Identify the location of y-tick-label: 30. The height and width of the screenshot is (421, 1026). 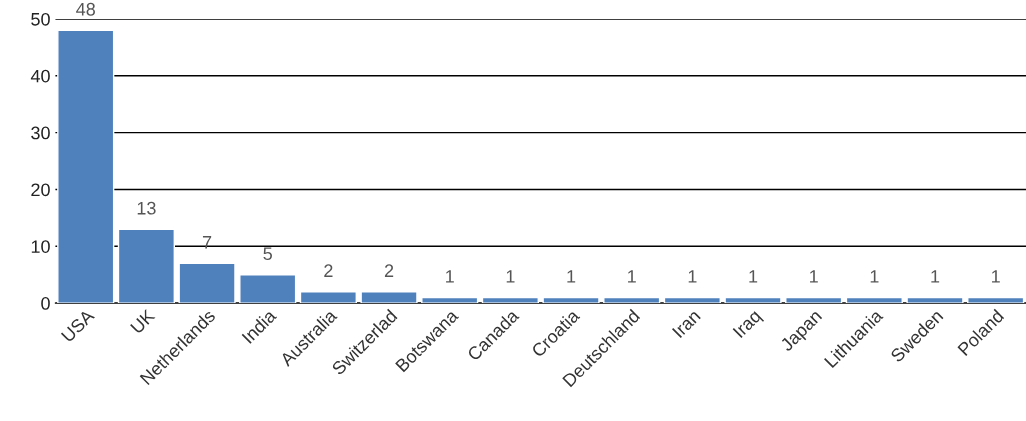
(40, 133).